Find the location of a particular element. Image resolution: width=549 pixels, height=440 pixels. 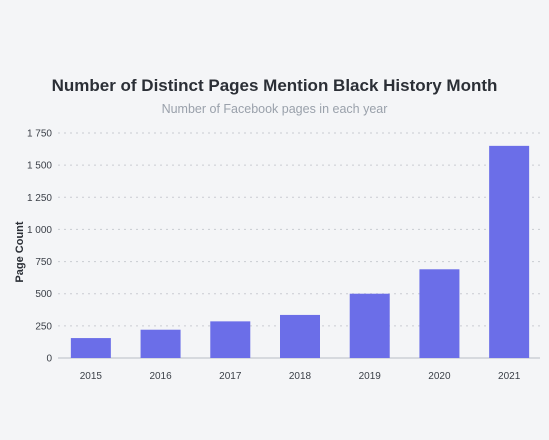

x-tick-label: 2020 is located at coordinates (439, 376).